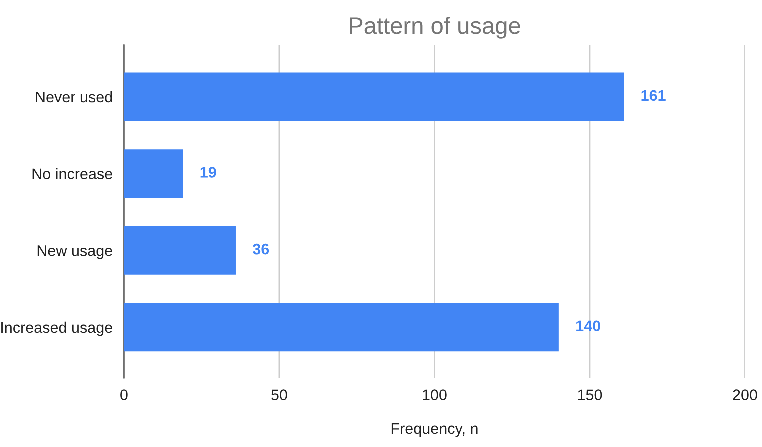  Describe the element at coordinates (72, 174) in the screenshot. I see `y-tick-label: No increase` at that location.